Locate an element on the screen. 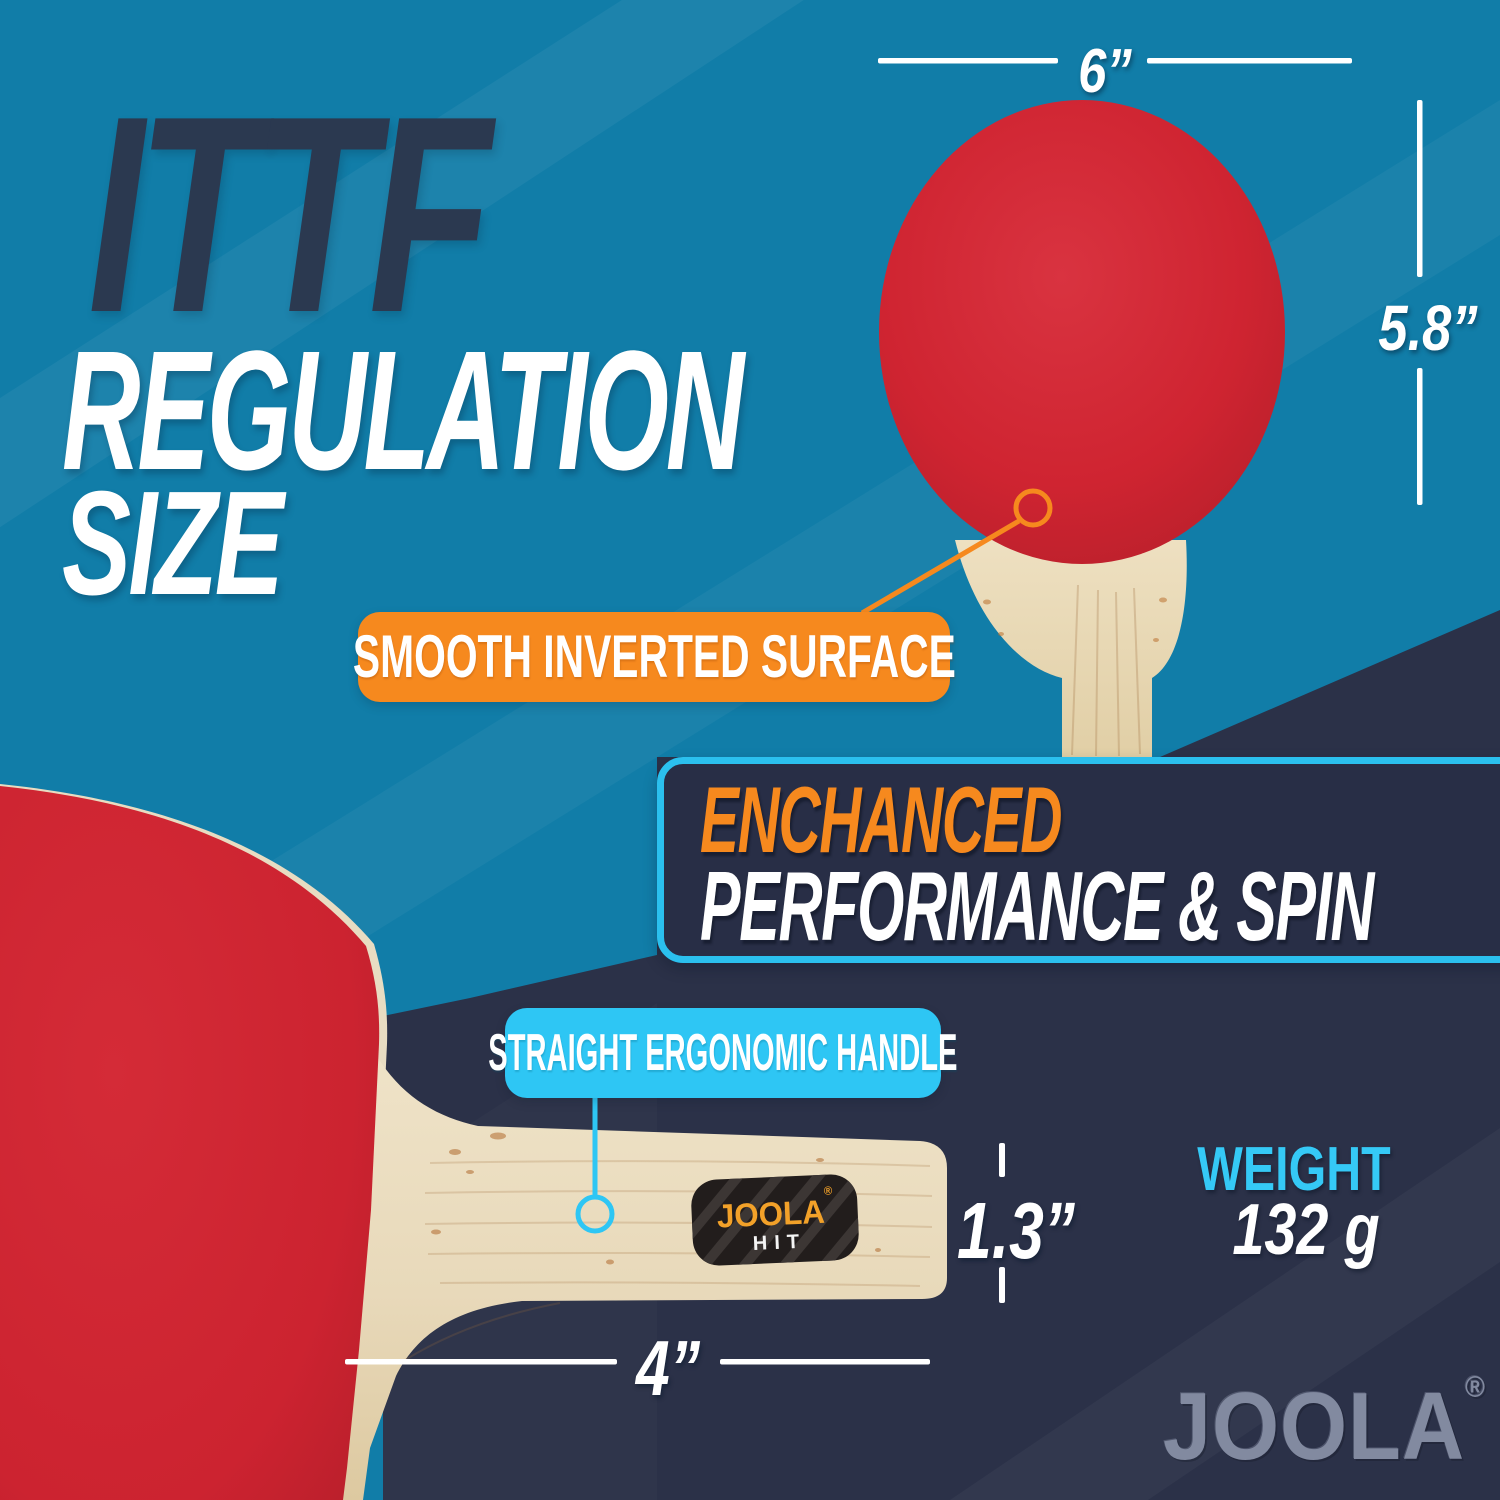 The width and height of the screenshot is (1500, 1500). brand-logo: JOOLA® is located at coordinates (1324, 1424).